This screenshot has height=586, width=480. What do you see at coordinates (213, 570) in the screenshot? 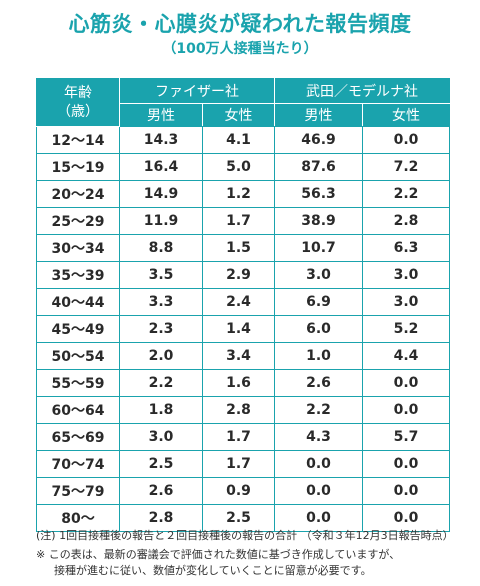
I see `disclaimer-line-2: 接種が進むに従い、数値が変化していくことに留意が必要です。` at bounding box center [213, 570].